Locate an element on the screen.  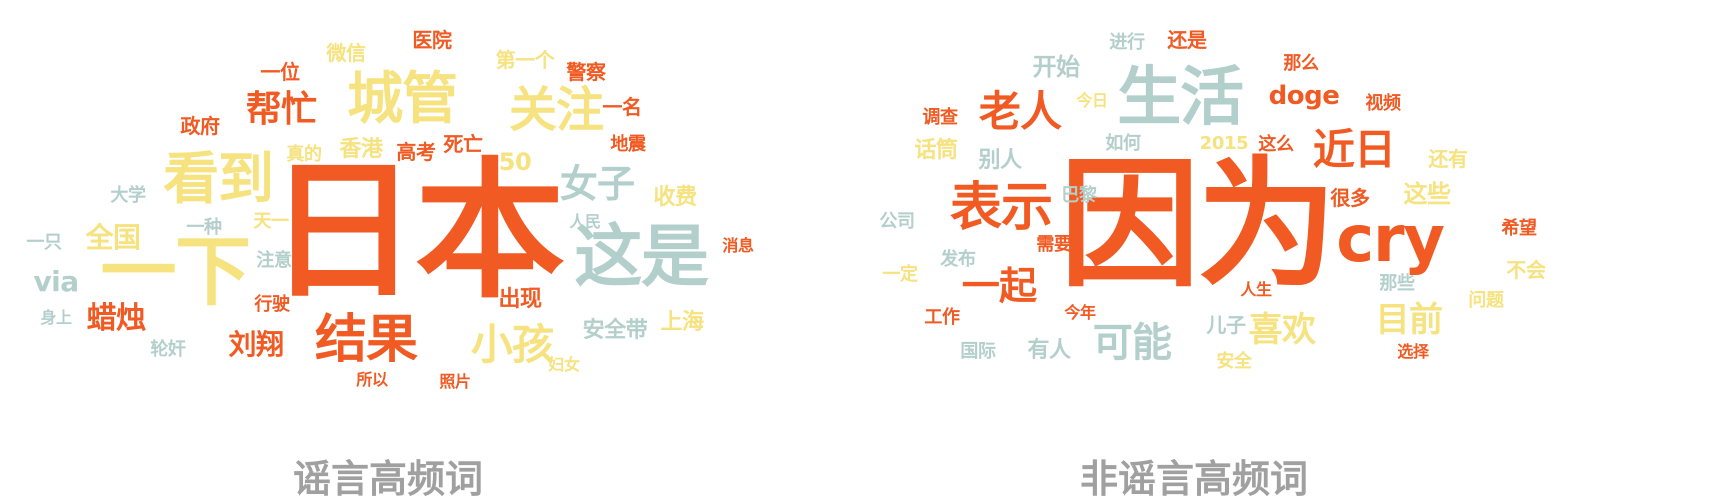
word: 进行 is located at coordinates (1127, 42).